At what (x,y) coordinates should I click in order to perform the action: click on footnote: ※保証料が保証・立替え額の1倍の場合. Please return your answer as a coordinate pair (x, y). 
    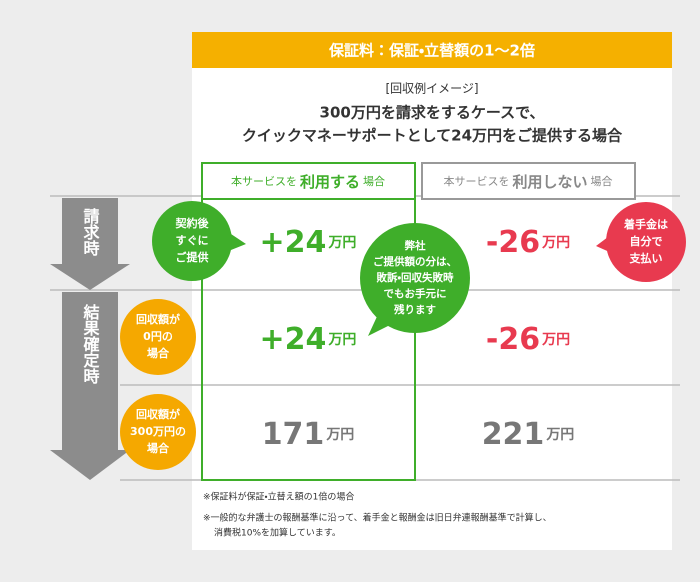
    Looking at the image, I should click on (278, 497).